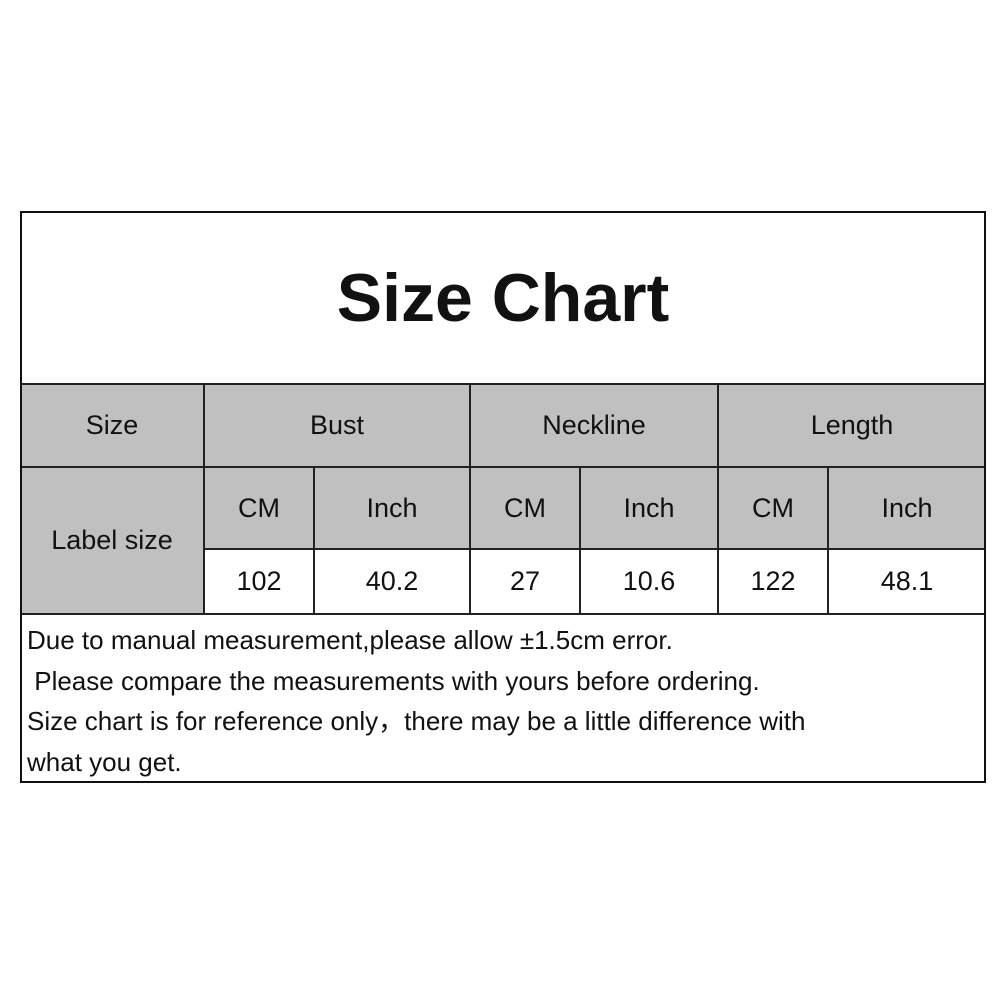 This screenshot has height=1001, width=1001. Describe the element at coordinates (112, 540) in the screenshot. I see `label-size-cell: Label size` at that location.